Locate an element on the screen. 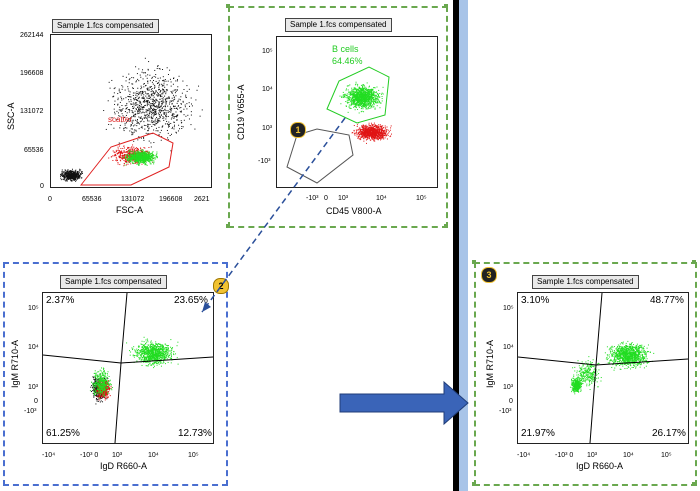 The height and width of the screenshot is (491, 700). plot3-xtick: 10⁵ is located at coordinates (193, 455).